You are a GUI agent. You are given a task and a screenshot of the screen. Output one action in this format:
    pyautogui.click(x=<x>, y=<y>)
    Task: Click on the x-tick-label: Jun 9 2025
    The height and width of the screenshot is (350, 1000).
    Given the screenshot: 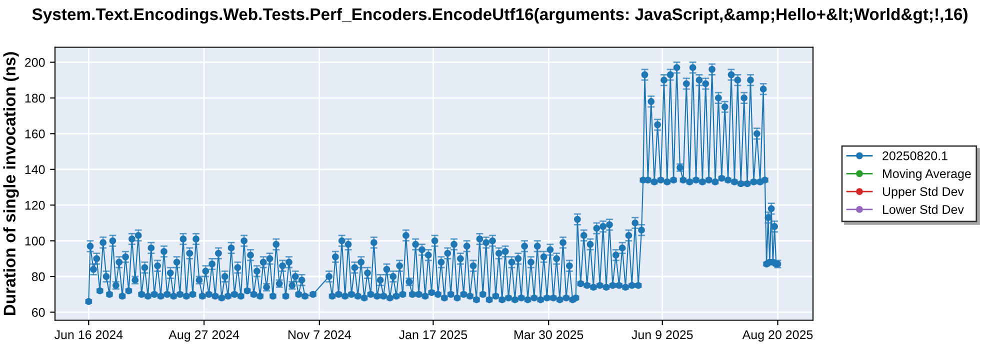 What is the action you would take?
    pyautogui.click(x=662, y=335)
    